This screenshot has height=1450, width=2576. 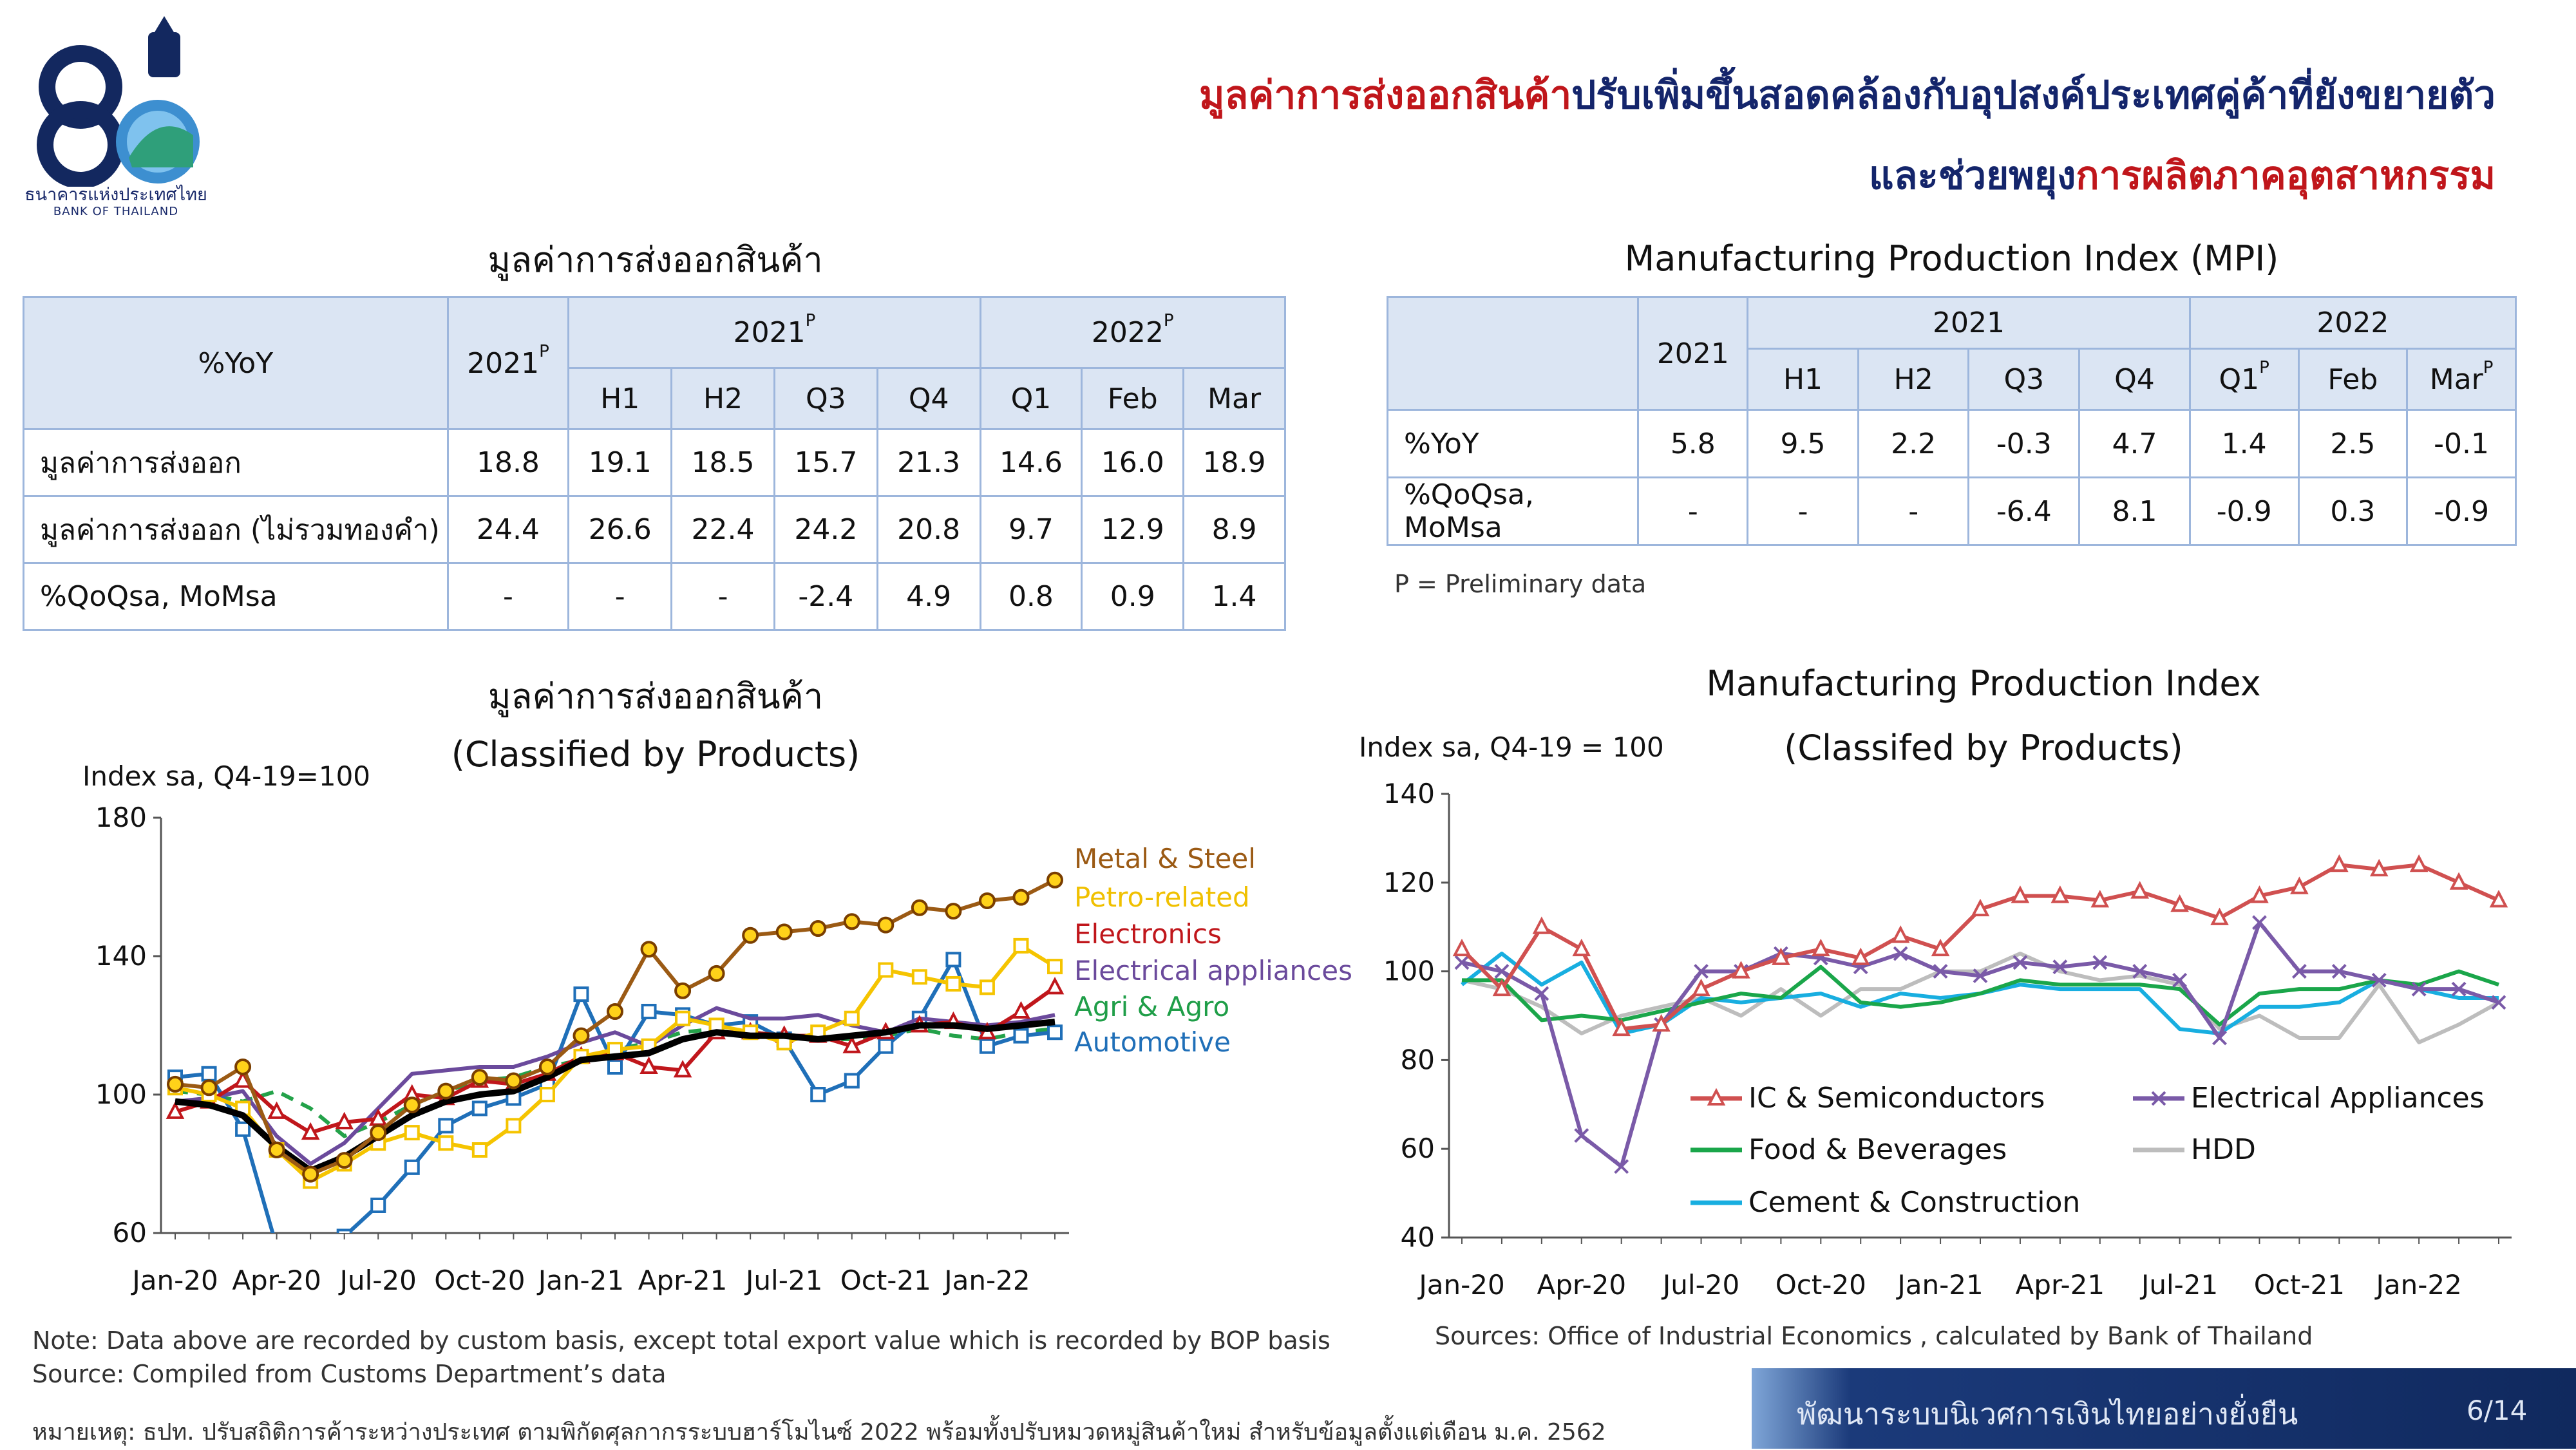 I want to click on bot-80-logo, so click(x=122, y=119).